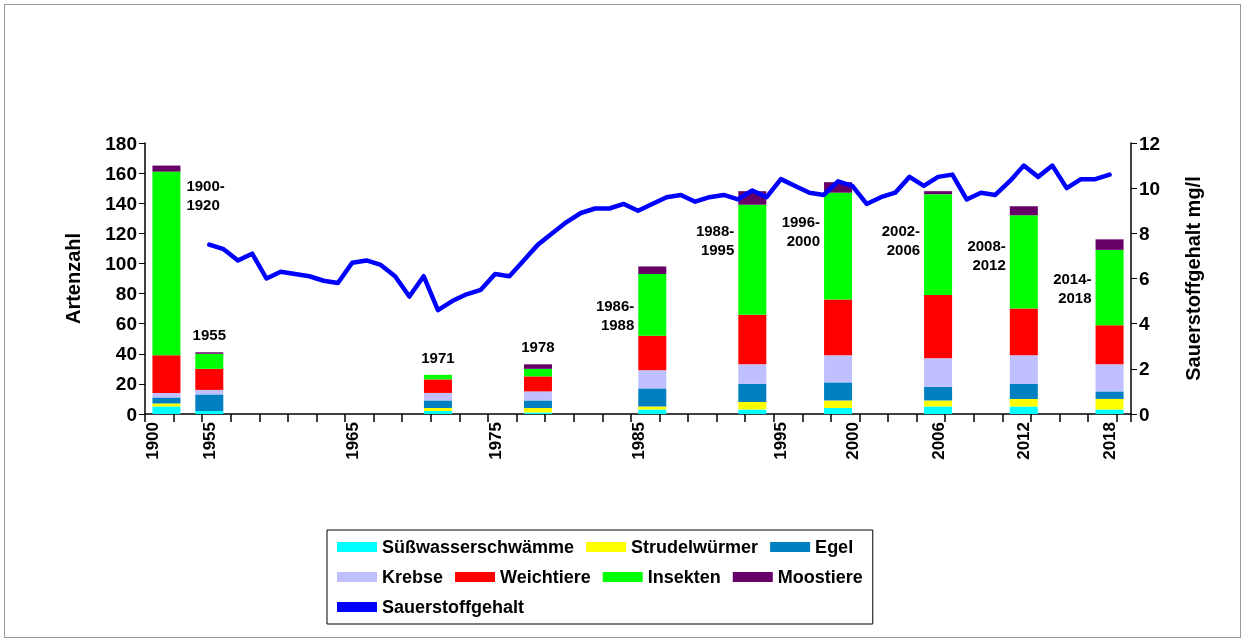 The width and height of the screenshot is (1247, 644). Describe the element at coordinates (684, 577) in the screenshot. I see `legend-label: Insekten` at that location.